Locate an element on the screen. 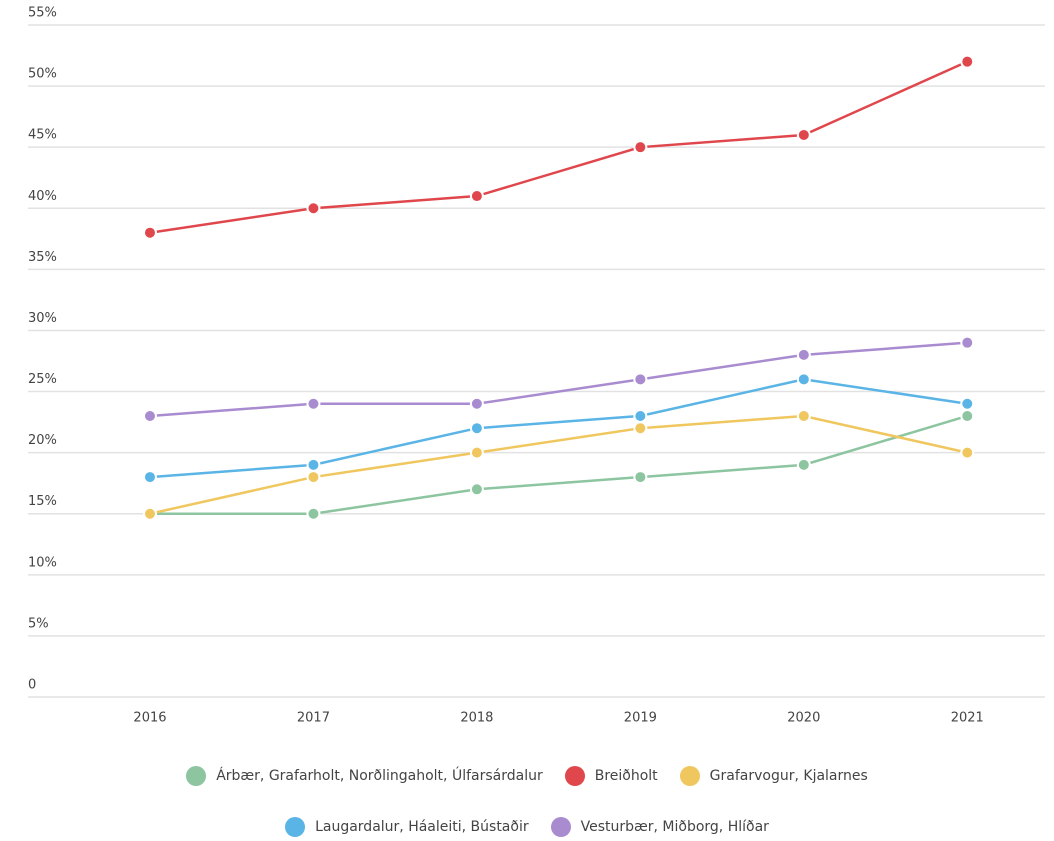 Image resolution: width=1054 pixels, height=841 pixels. legend-item: Grafarvogur, Kjalarnes is located at coordinates (773, 776).